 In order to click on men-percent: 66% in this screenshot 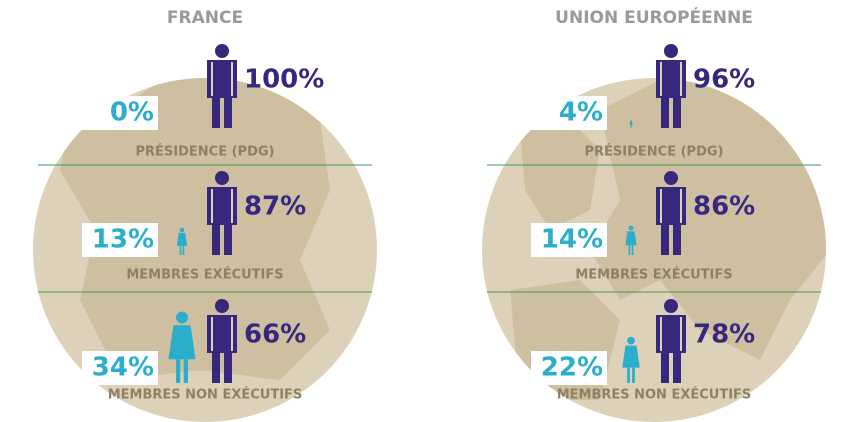, I will do `click(275, 335)`.